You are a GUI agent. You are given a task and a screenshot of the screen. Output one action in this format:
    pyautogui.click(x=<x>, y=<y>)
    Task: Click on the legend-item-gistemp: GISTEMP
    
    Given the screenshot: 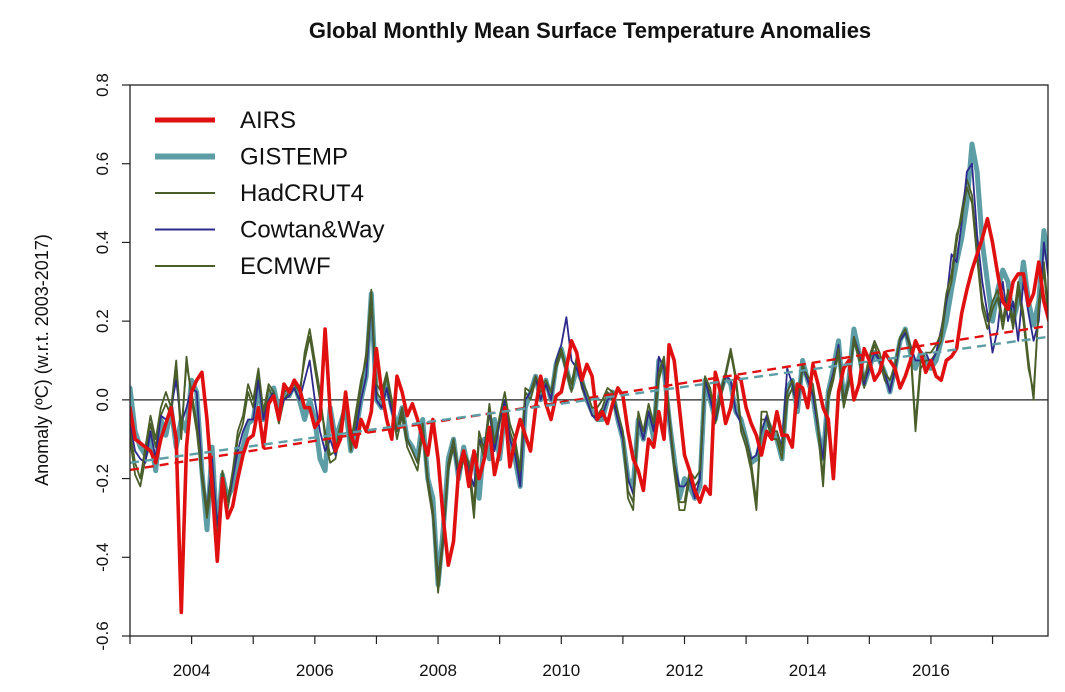 What is the action you would take?
    pyautogui.click(x=251, y=157)
    